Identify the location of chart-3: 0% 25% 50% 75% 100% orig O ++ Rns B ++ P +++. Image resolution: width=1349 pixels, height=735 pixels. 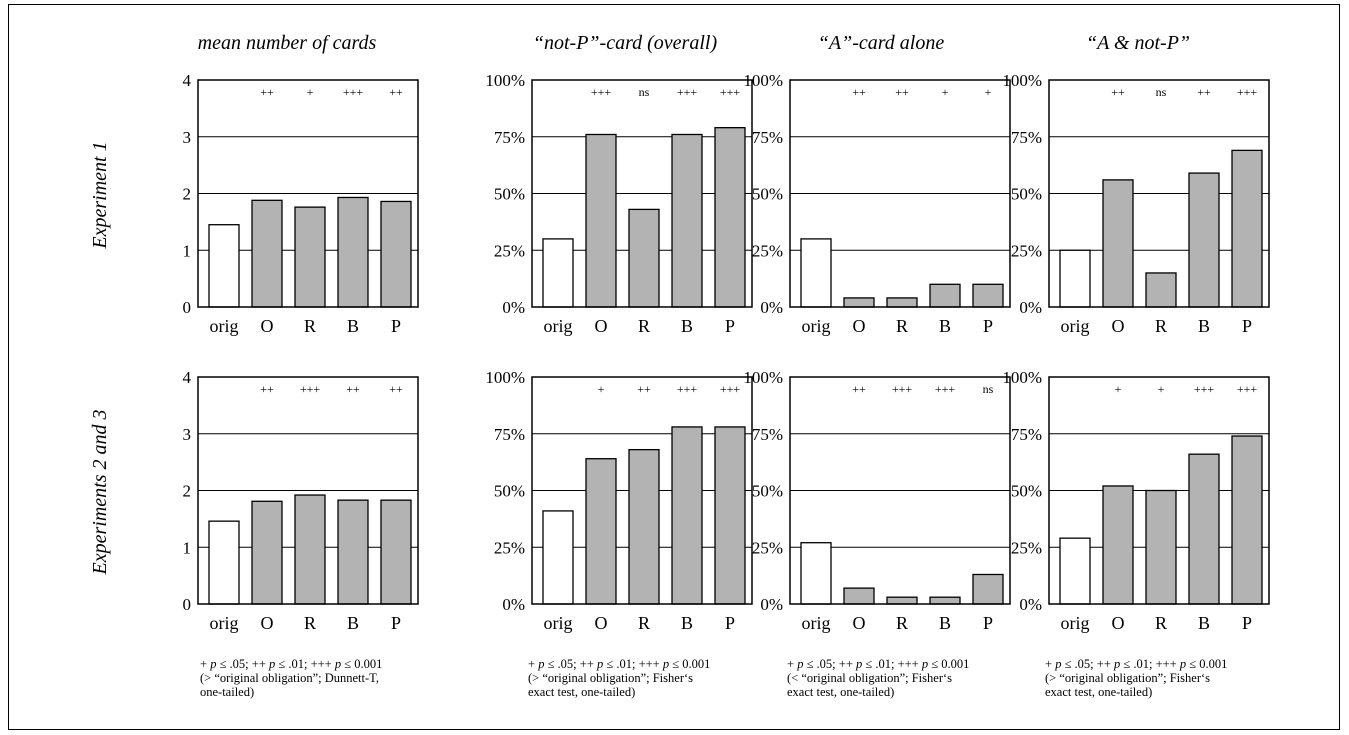
(1136, 203).